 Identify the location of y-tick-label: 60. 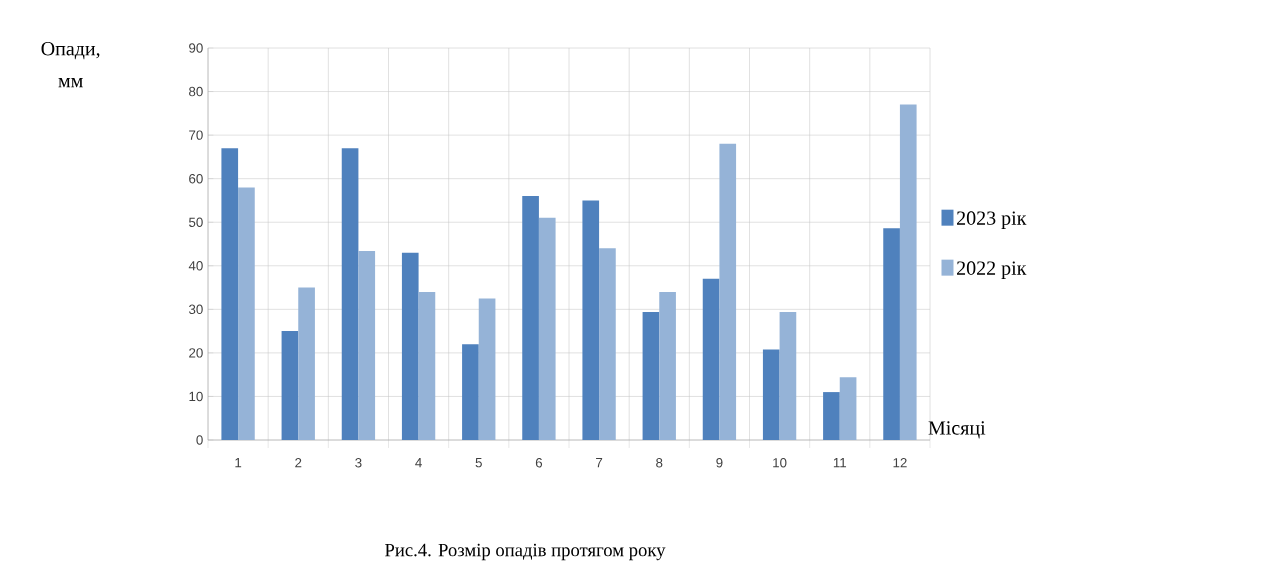
(196, 178).